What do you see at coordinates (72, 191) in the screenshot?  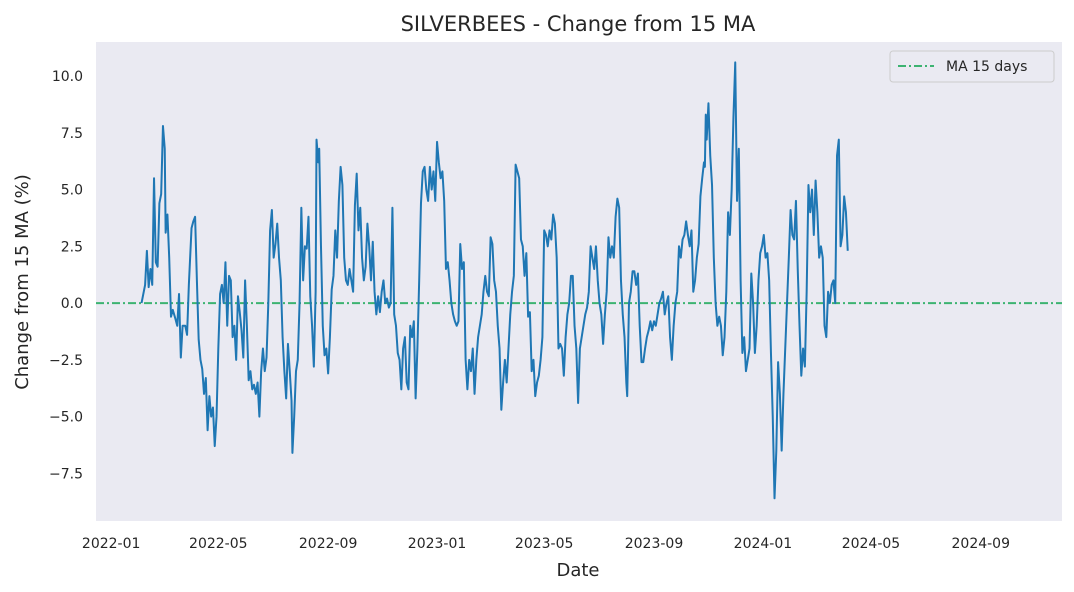 I see `y-tick-label: 5.0` at bounding box center [72, 191].